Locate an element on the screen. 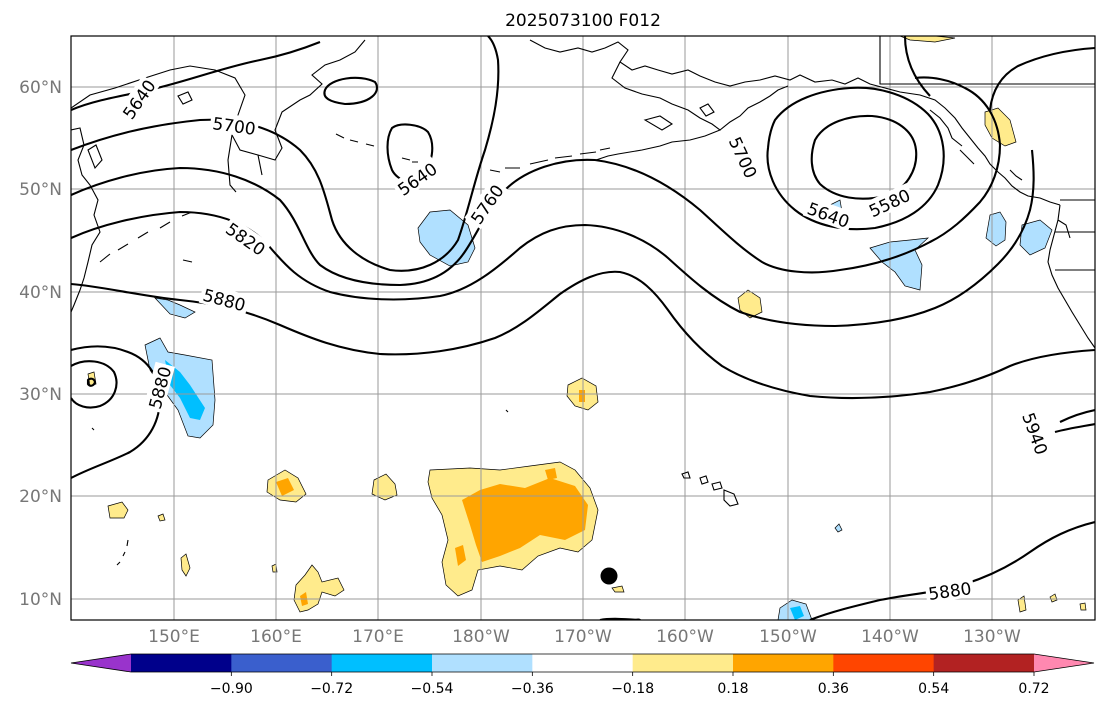 The height and width of the screenshot is (712, 1105). contour-label: 5880 is located at coordinates (621, 626).